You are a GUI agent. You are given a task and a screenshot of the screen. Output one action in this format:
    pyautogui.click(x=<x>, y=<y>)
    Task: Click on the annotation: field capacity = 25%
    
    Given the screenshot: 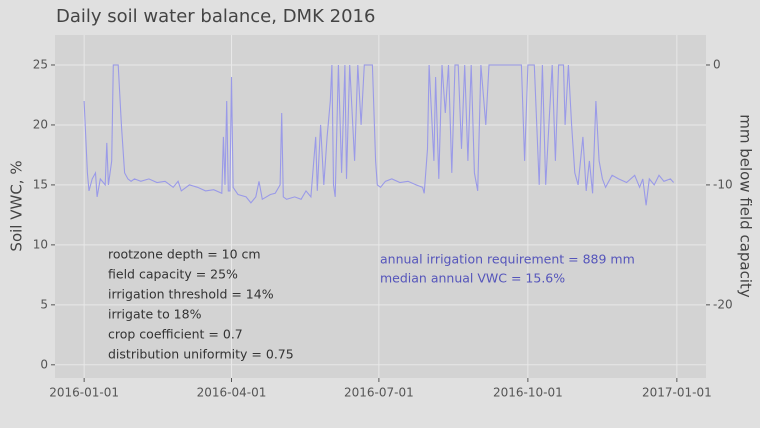 What is the action you would take?
    pyautogui.click(x=173, y=274)
    